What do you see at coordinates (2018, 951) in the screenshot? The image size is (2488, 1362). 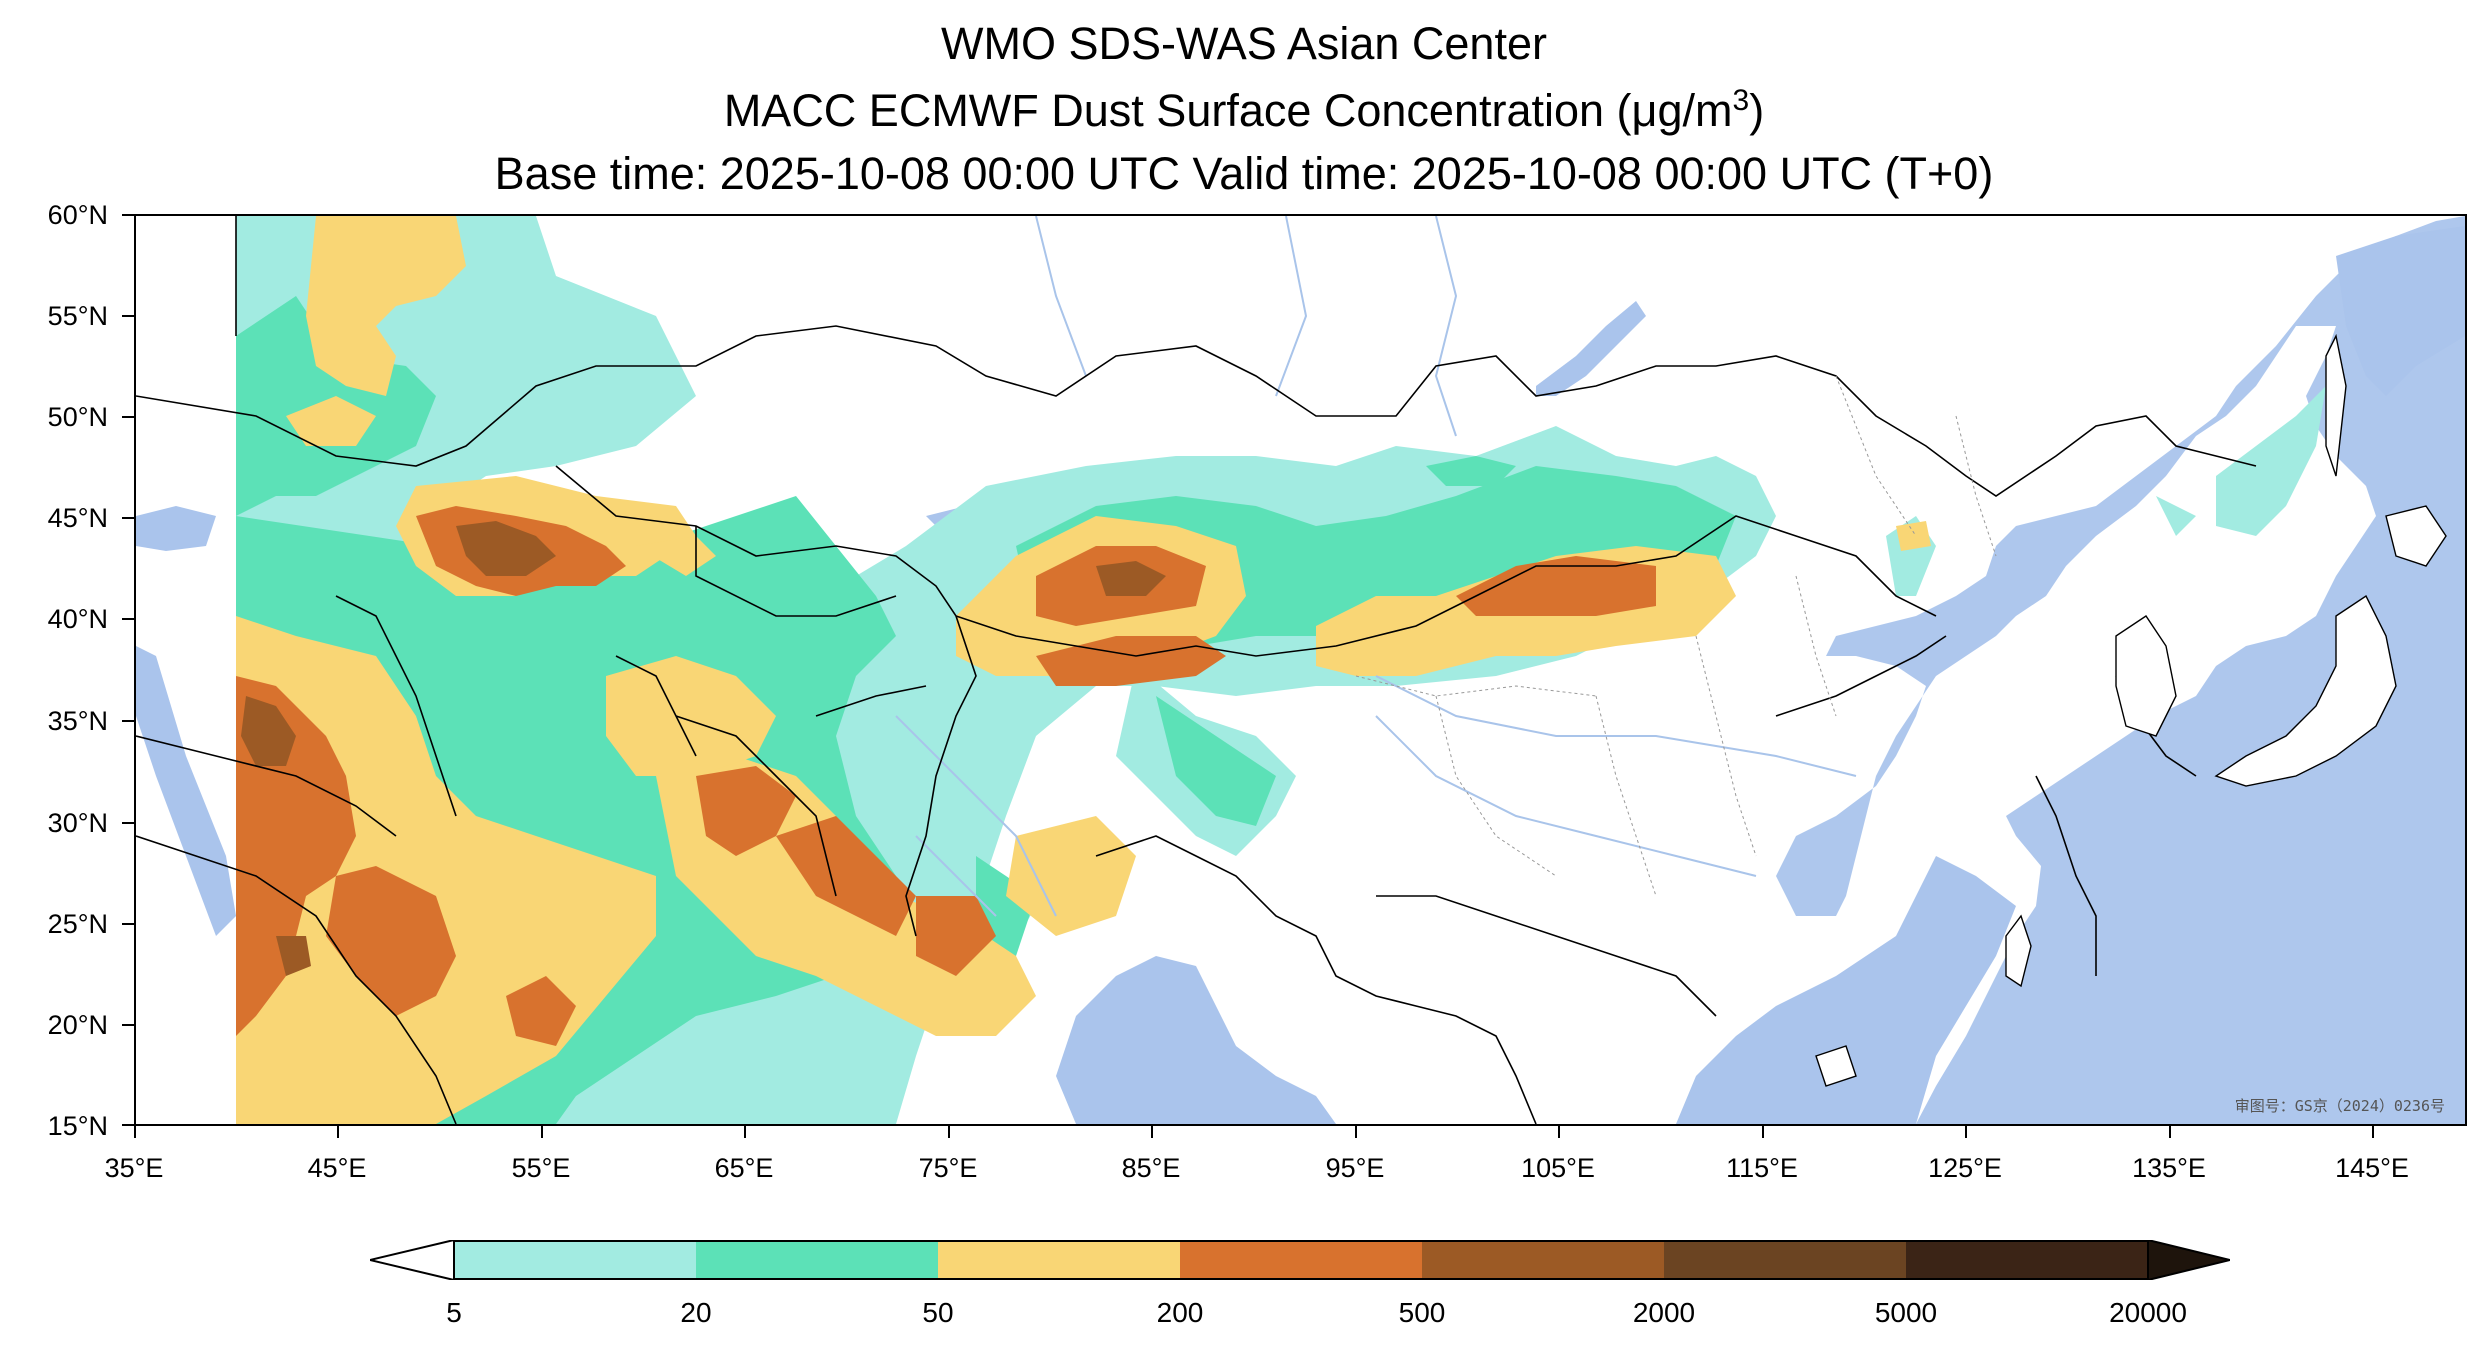 I see `taiwan` at bounding box center [2018, 951].